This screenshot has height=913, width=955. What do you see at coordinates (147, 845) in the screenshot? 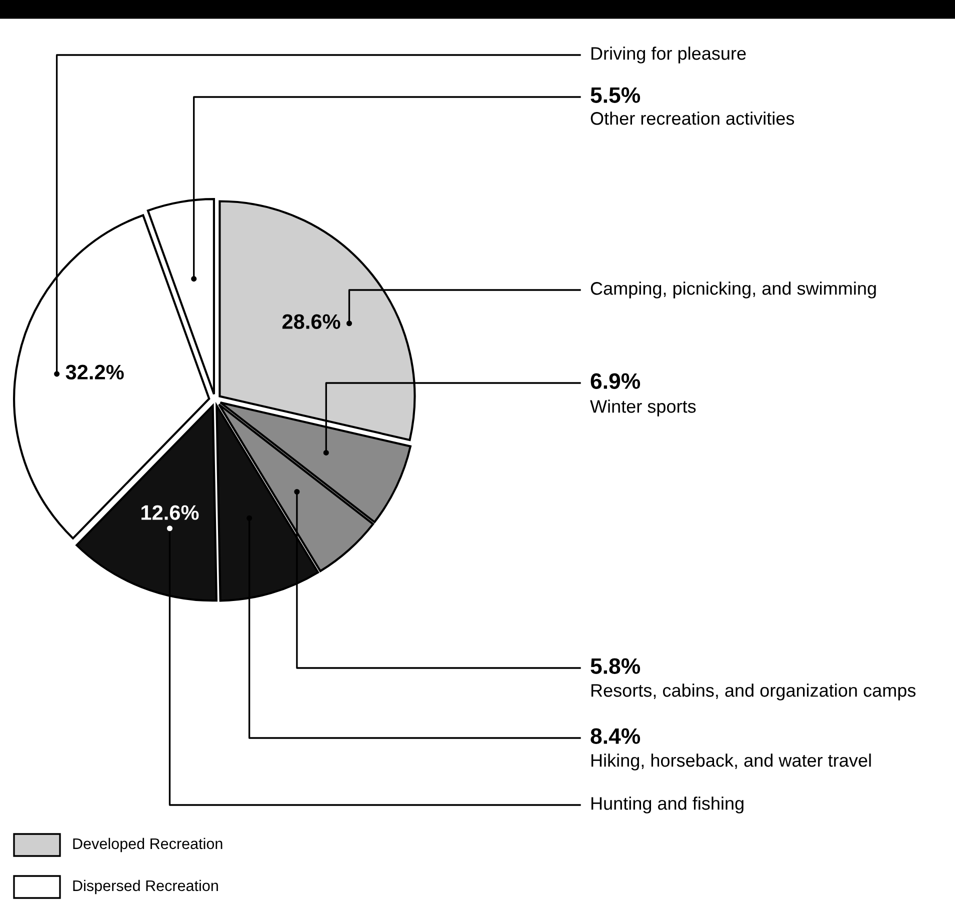
I see `text: Developed Recreation` at bounding box center [147, 845].